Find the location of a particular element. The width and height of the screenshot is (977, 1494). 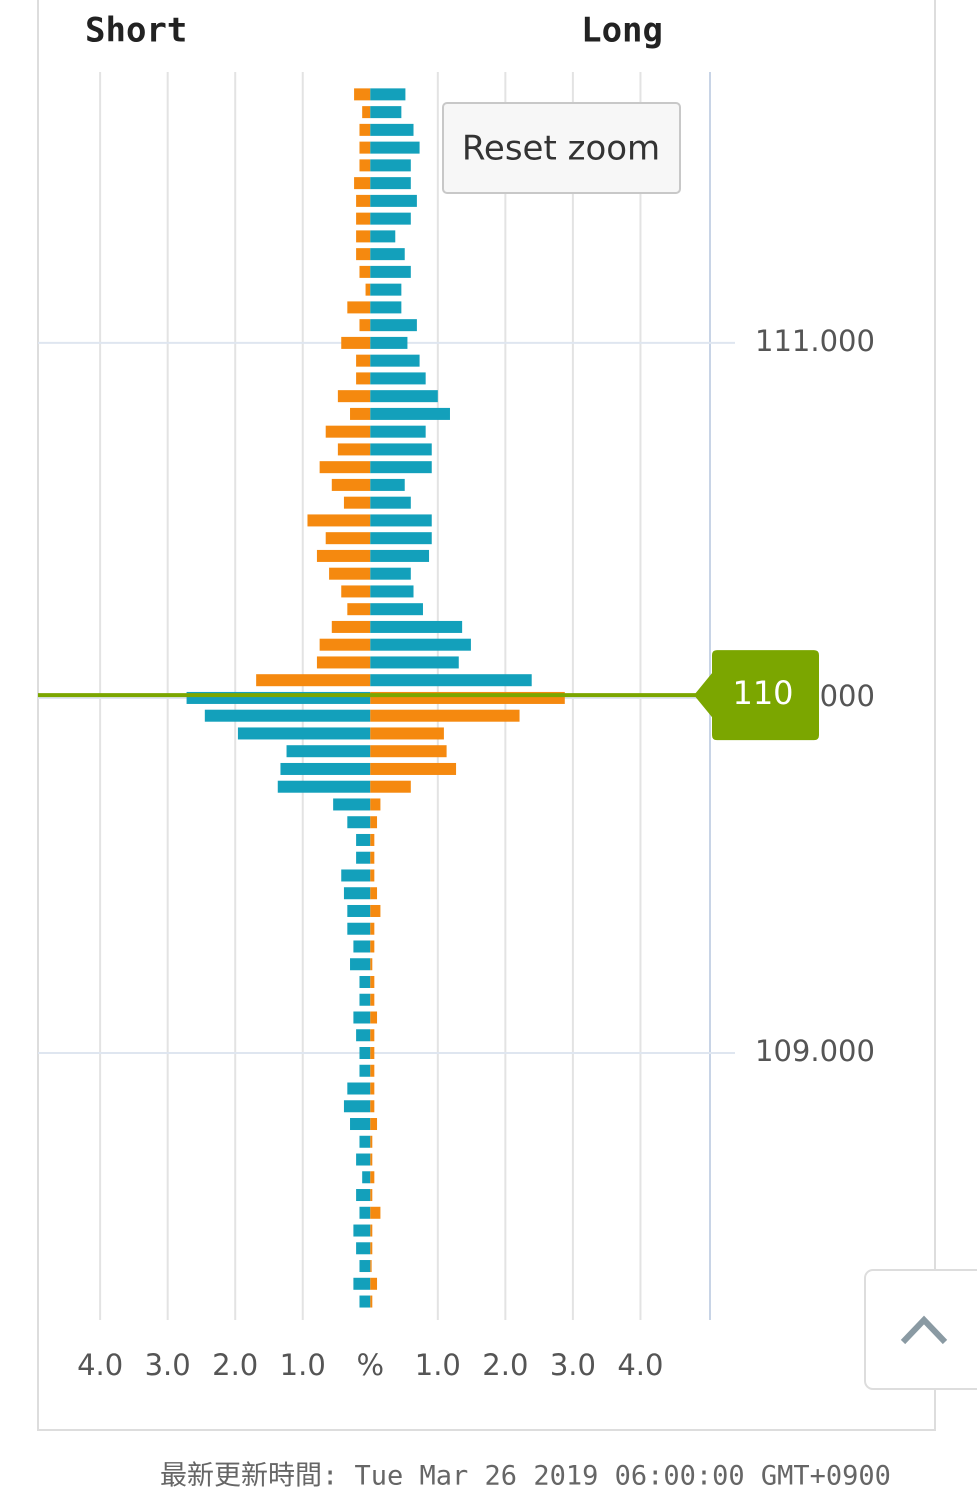

long-title: Long is located at coordinates (622, 31).